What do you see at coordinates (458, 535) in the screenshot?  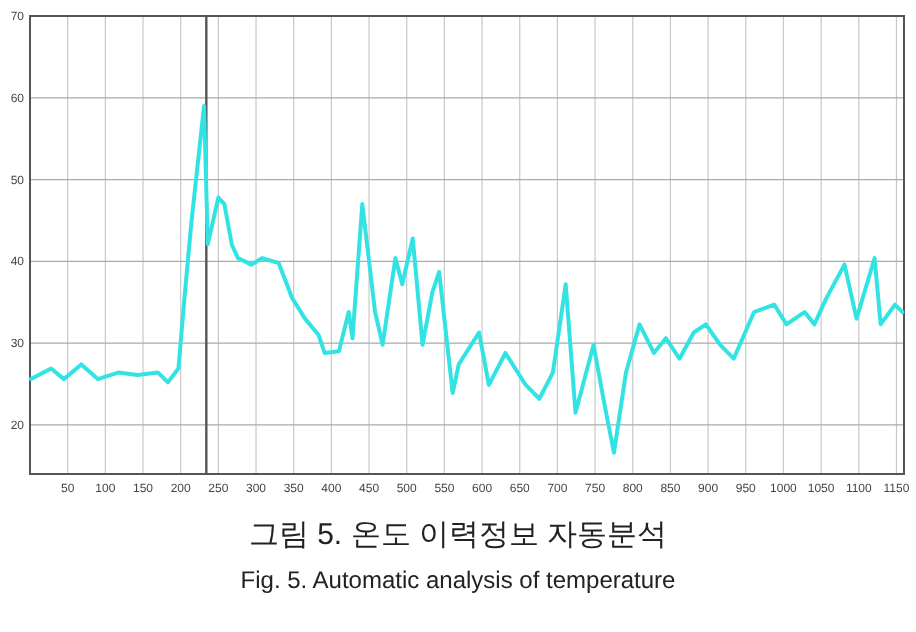 I see `caption: 그림 5. 온도 이력정보 자동분석` at bounding box center [458, 535].